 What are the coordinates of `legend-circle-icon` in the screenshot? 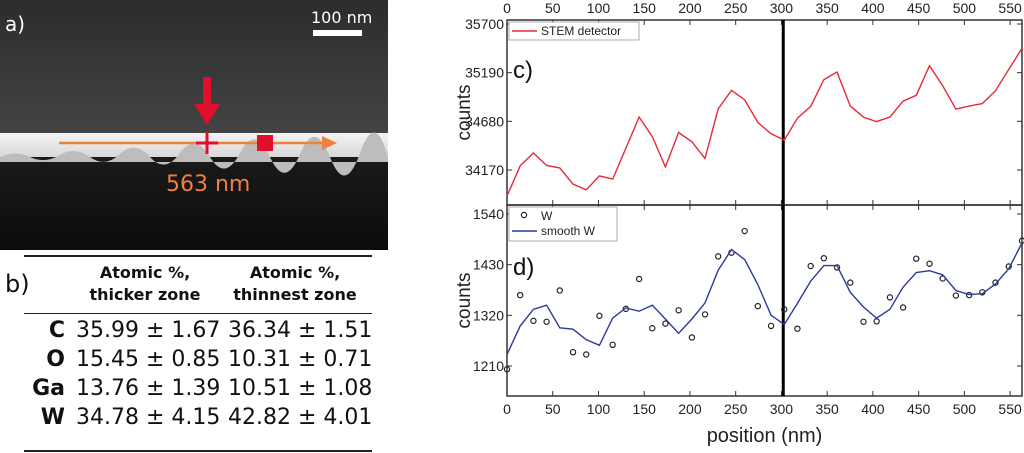 It's located at (524, 215).